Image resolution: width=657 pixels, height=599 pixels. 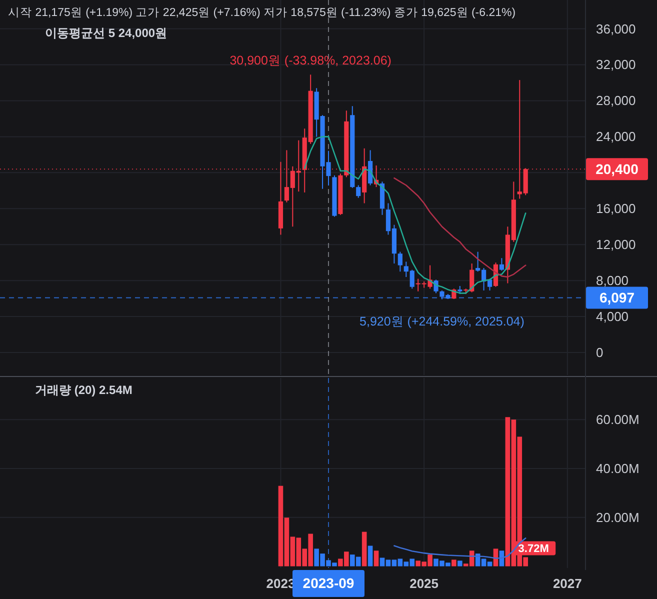 What do you see at coordinates (616, 136) in the screenshot?
I see `y-tick-label: 24,000` at bounding box center [616, 136].